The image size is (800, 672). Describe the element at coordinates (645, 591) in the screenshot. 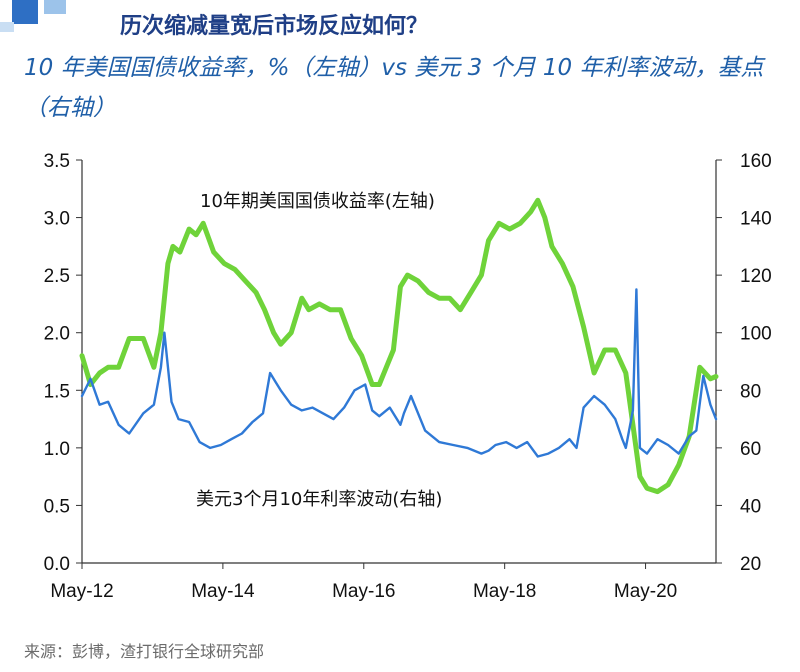

I see `x-tick-label: May-20` at that location.